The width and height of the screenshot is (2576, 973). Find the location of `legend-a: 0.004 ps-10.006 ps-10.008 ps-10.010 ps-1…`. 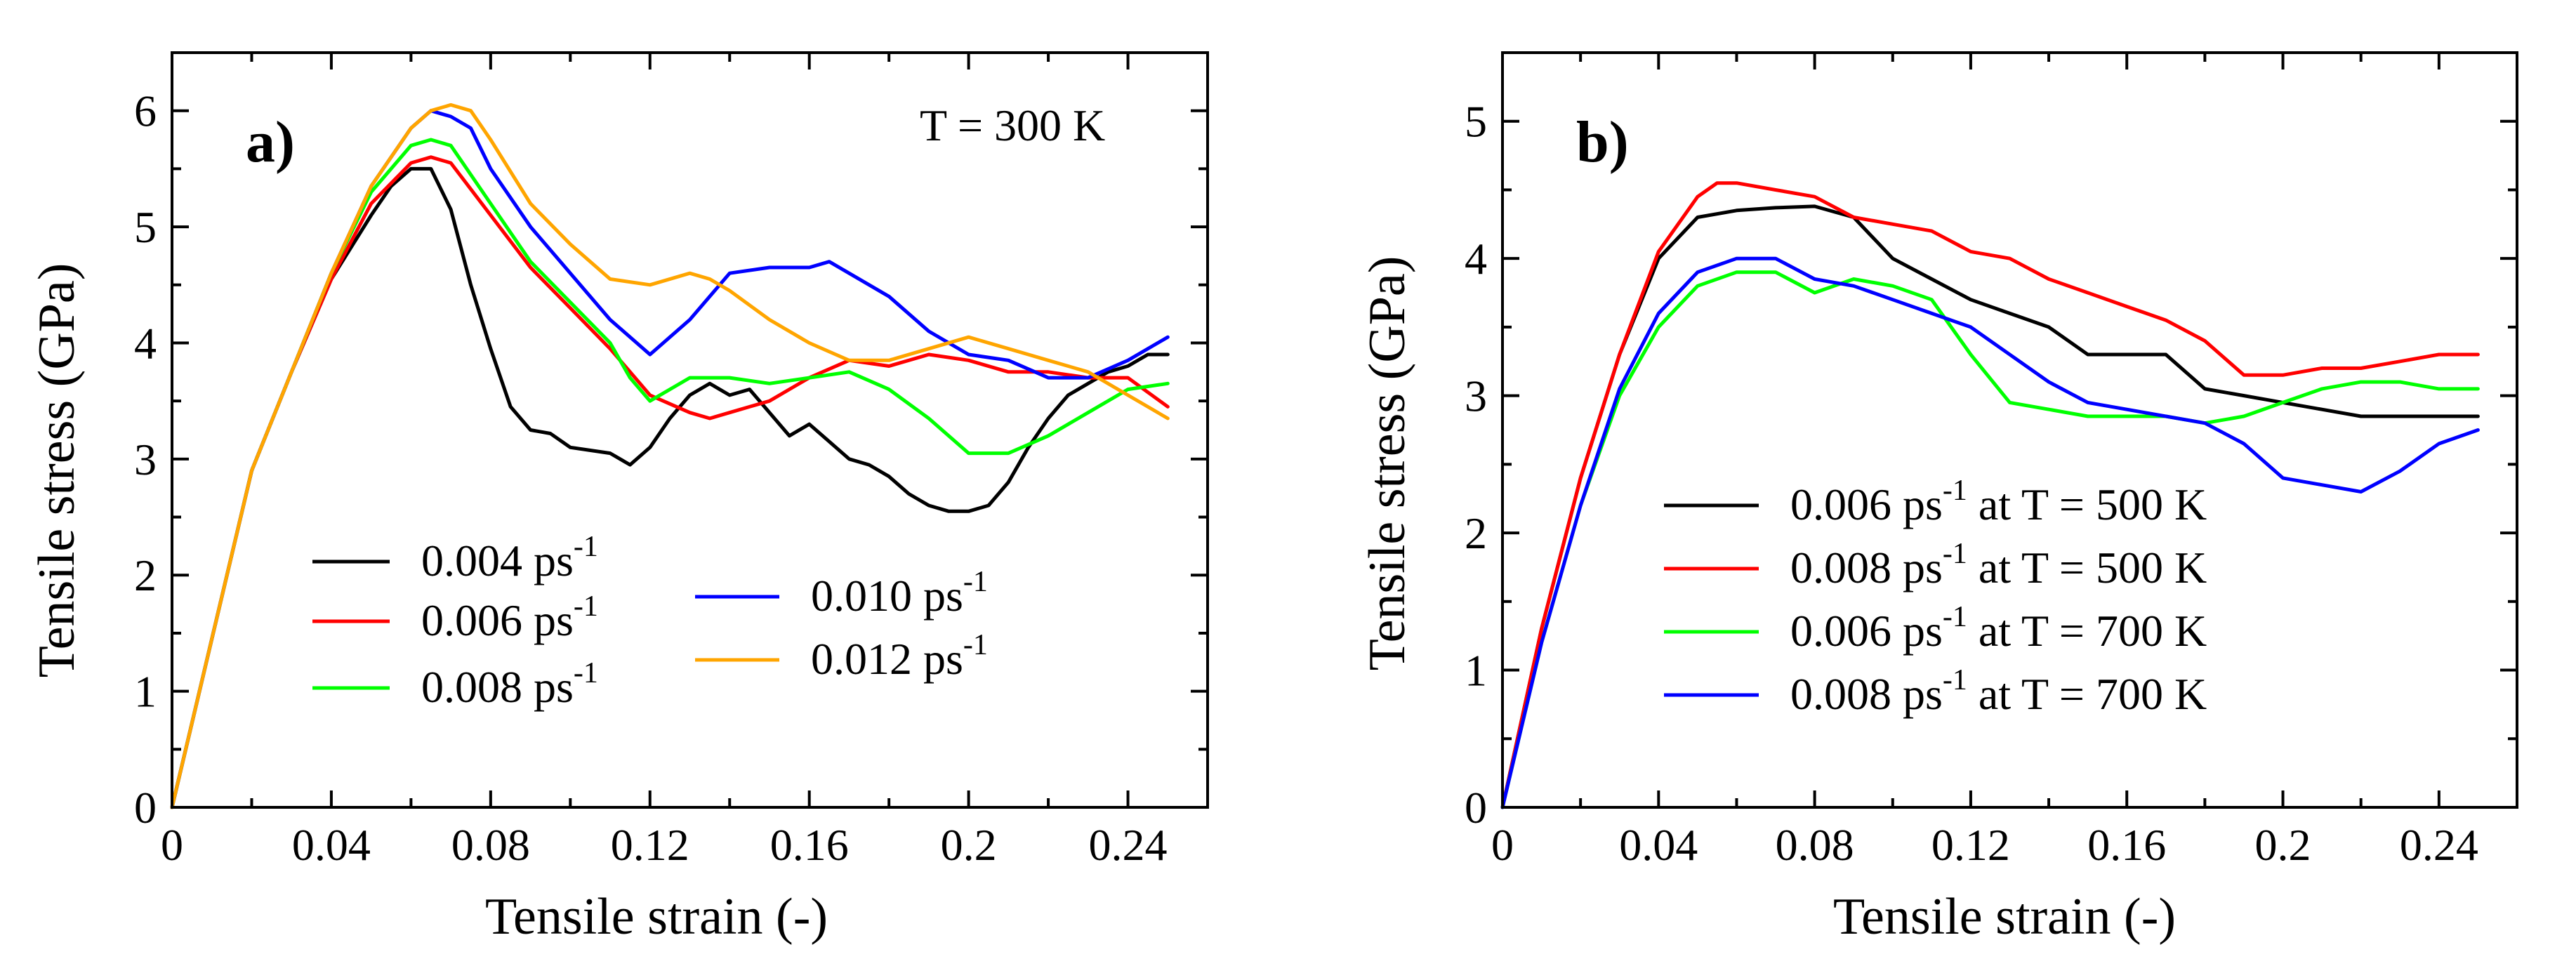

legend-a: 0.004 ps-10.006 ps-10.008 ps-10.010 ps-1… is located at coordinates (650, 621).